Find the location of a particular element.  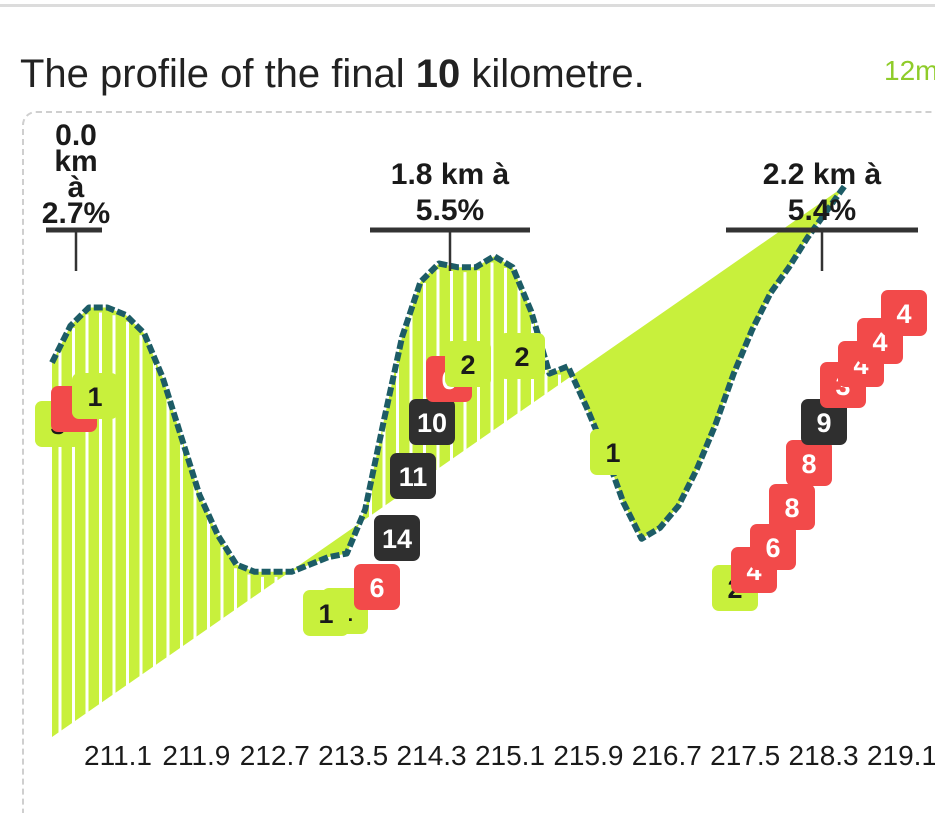

marker-6: 6 is located at coordinates (377, 587).